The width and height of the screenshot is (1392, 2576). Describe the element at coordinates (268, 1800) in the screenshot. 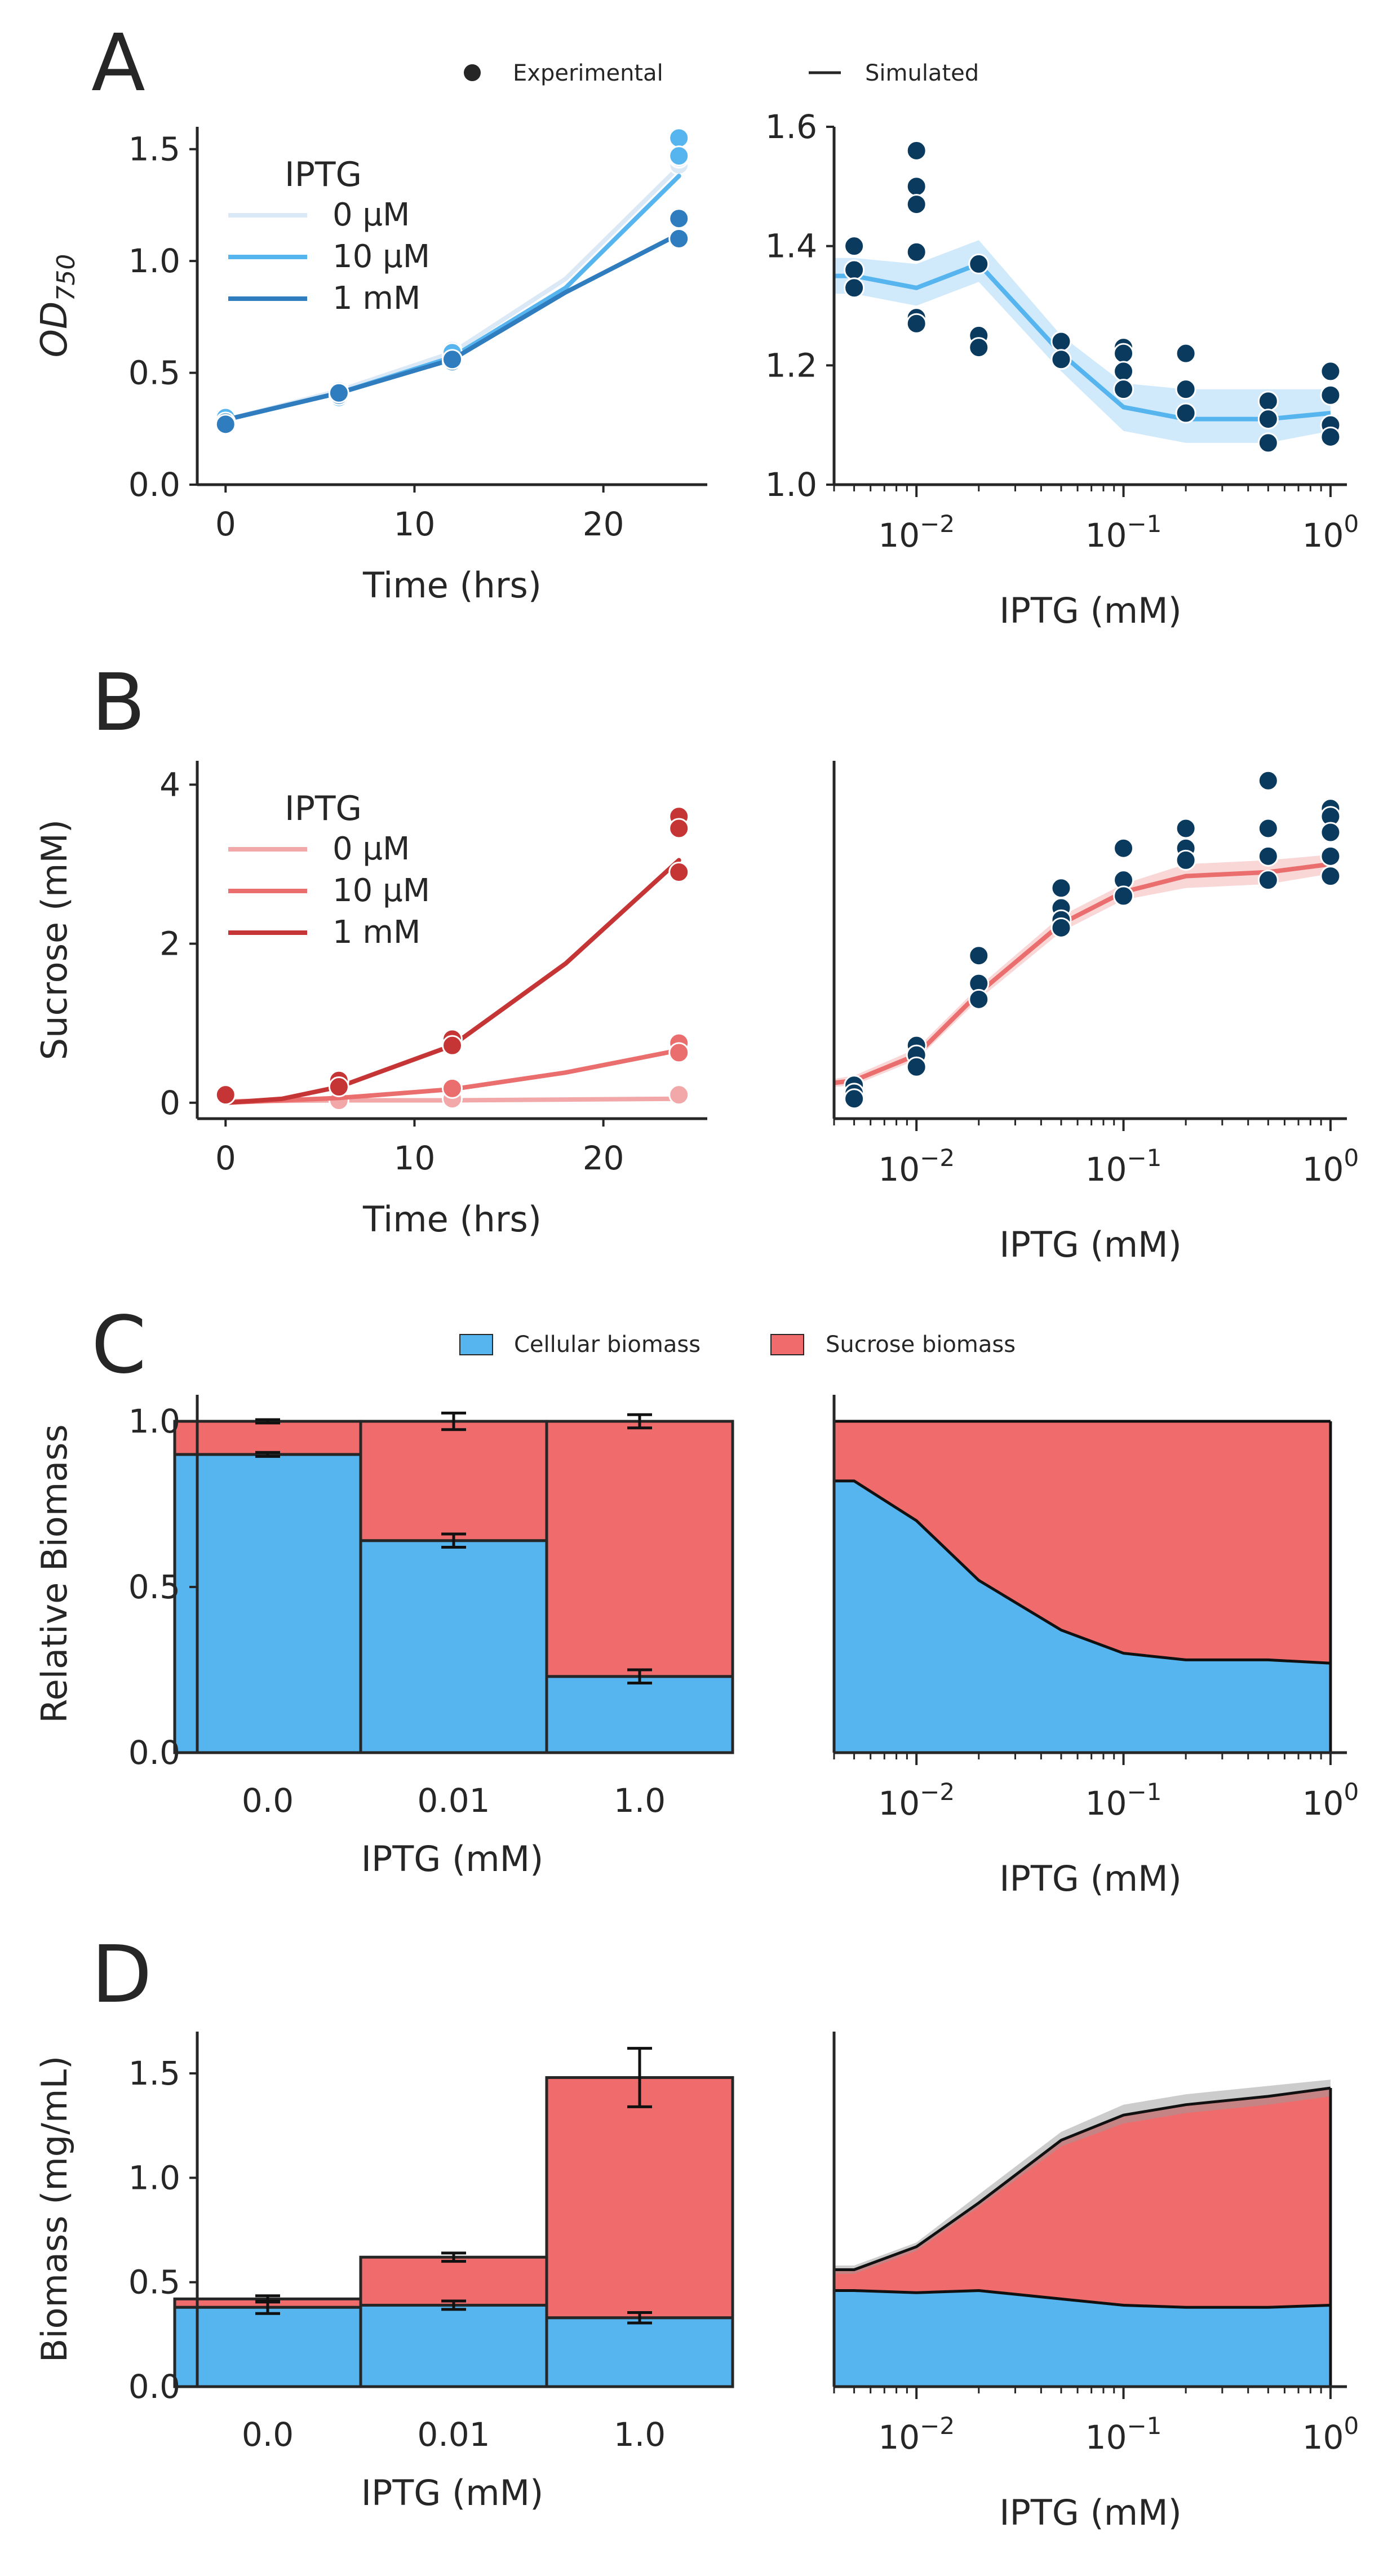

I see `x-tick-label: 0.0` at that location.